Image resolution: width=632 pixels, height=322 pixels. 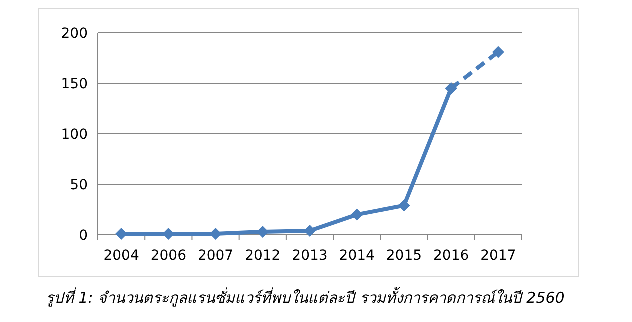 I want to click on text: รูปที่ 1: จำนวนตระกูลแรนซั่มแวร์ที่พบในแต่ละปี รวมทั้งการคาดการณ์ในปี 2560, so click(x=305, y=297).